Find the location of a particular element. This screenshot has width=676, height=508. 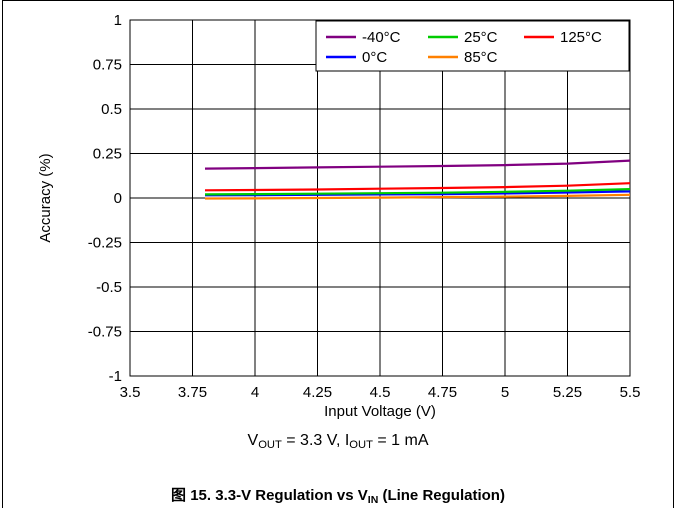

x-tick-label: 4.5 is located at coordinates (380, 392).